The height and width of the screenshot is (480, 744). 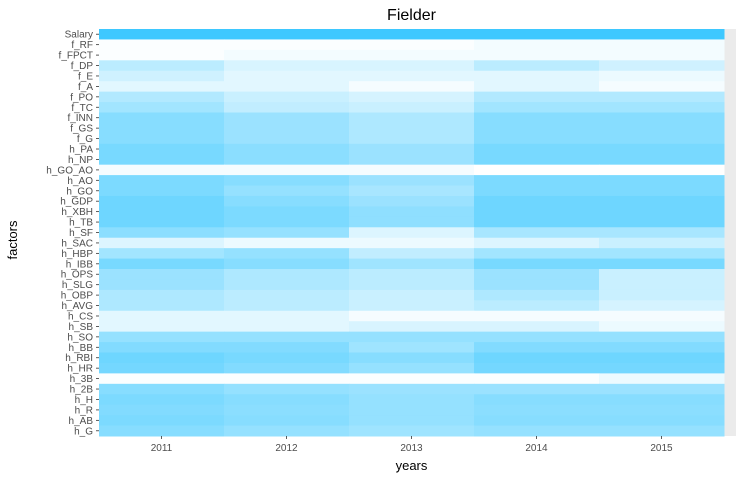 What do you see at coordinates (81, 223) in the screenshot?
I see `y-tick-label: h_TB` at bounding box center [81, 223].